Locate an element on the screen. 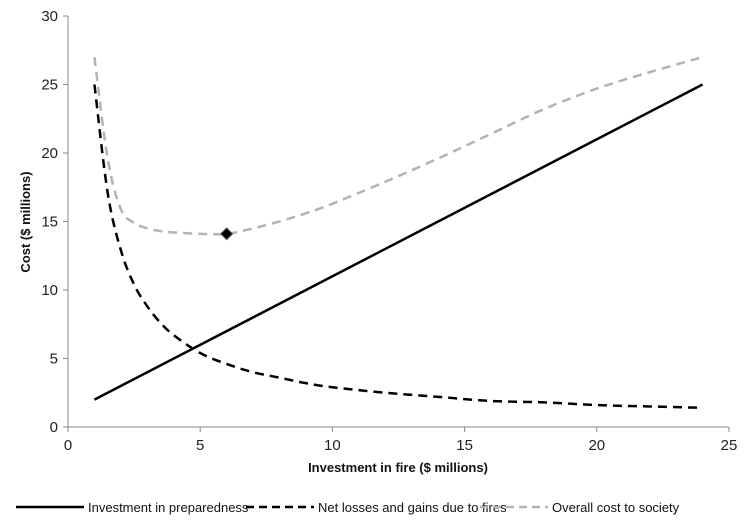 The width and height of the screenshot is (754, 532). y-tick-label: 15 is located at coordinates (49, 222).